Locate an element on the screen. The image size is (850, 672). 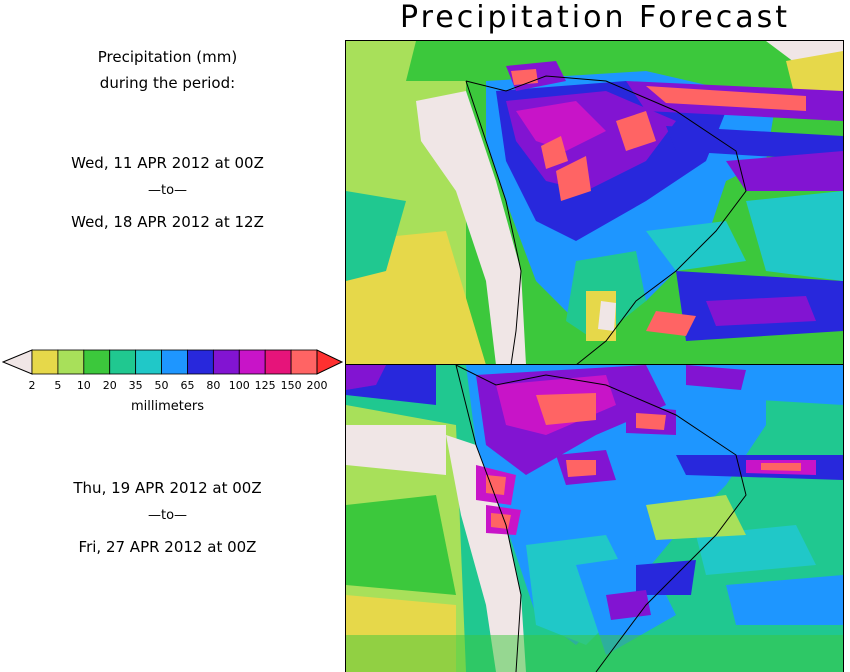
period1-end: Wed, 18 APR 2012 at 12Z is located at coordinates (167, 222).